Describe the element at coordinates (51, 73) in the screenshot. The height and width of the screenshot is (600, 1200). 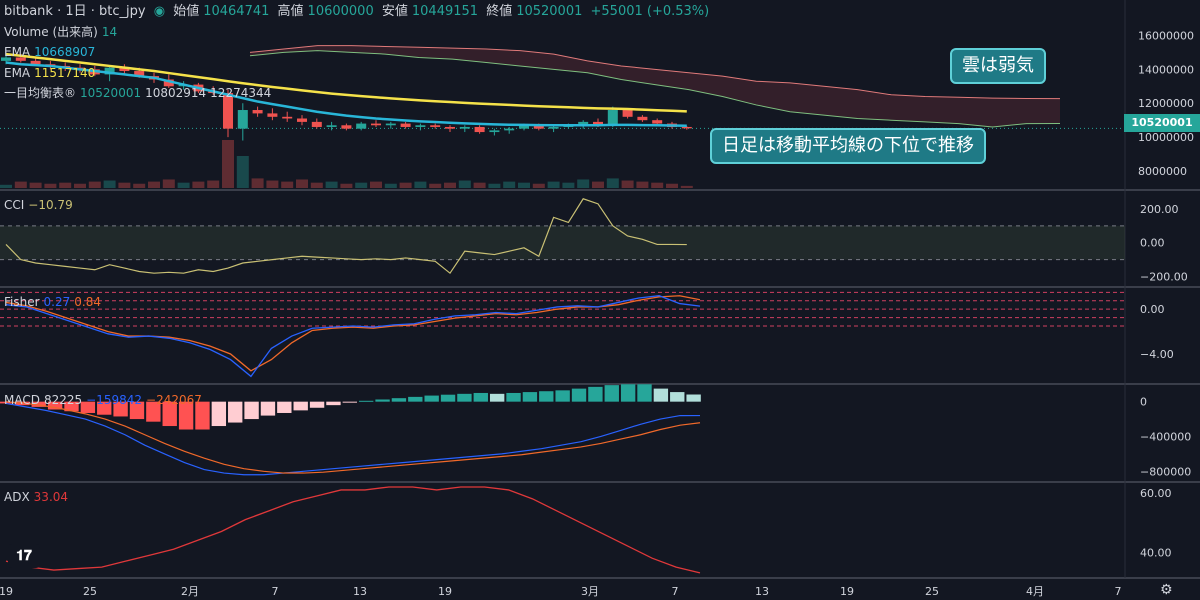
I see `ema-slow-legend: EMA 11517140` at that location.